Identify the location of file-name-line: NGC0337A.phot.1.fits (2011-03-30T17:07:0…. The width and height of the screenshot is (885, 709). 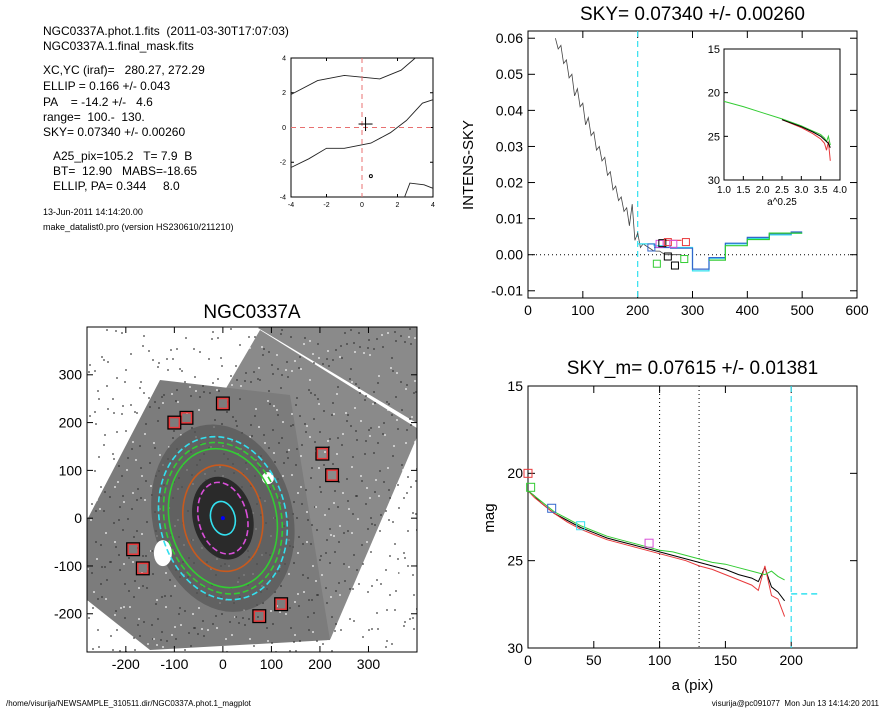
(166, 31).